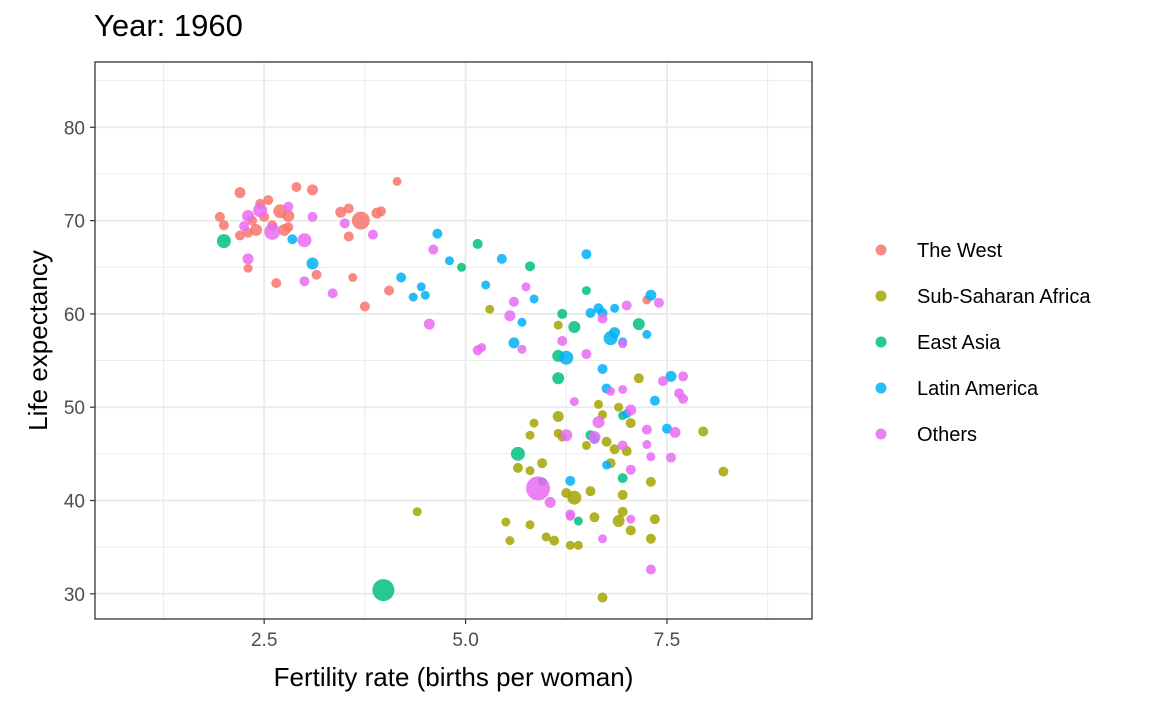 Image resolution: width=1152 pixels, height=711 pixels. What do you see at coordinates (74, 502) in the screenshot?
I see `y-tick-label: 40` at bounding box center [74, 502].